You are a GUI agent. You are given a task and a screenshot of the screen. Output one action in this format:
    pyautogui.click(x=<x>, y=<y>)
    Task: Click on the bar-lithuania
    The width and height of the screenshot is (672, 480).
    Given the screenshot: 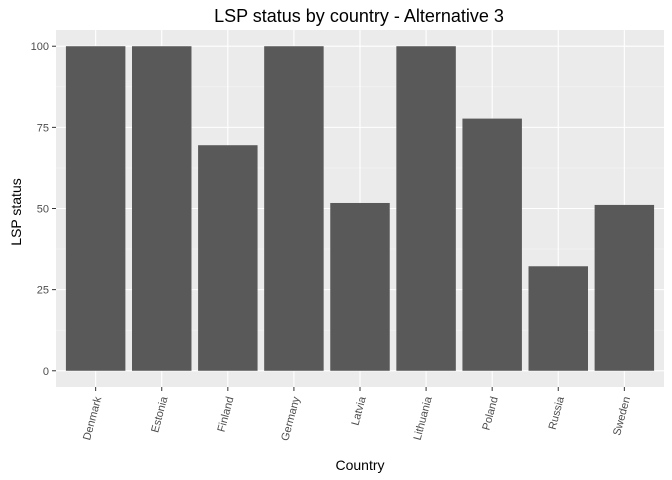 What is the action you would take?
    pyautogui.click(x=426, y=208)
    